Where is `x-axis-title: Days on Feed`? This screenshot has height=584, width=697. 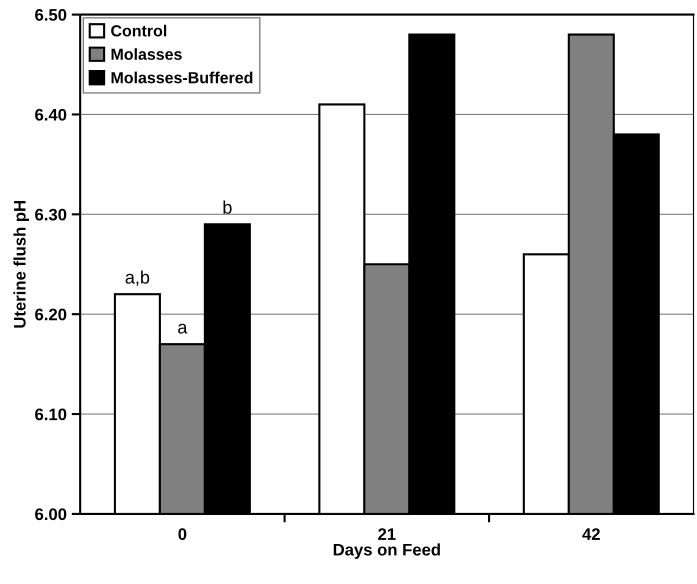 x-axis-title: Days on Feed is located at coordinates (387, 551).